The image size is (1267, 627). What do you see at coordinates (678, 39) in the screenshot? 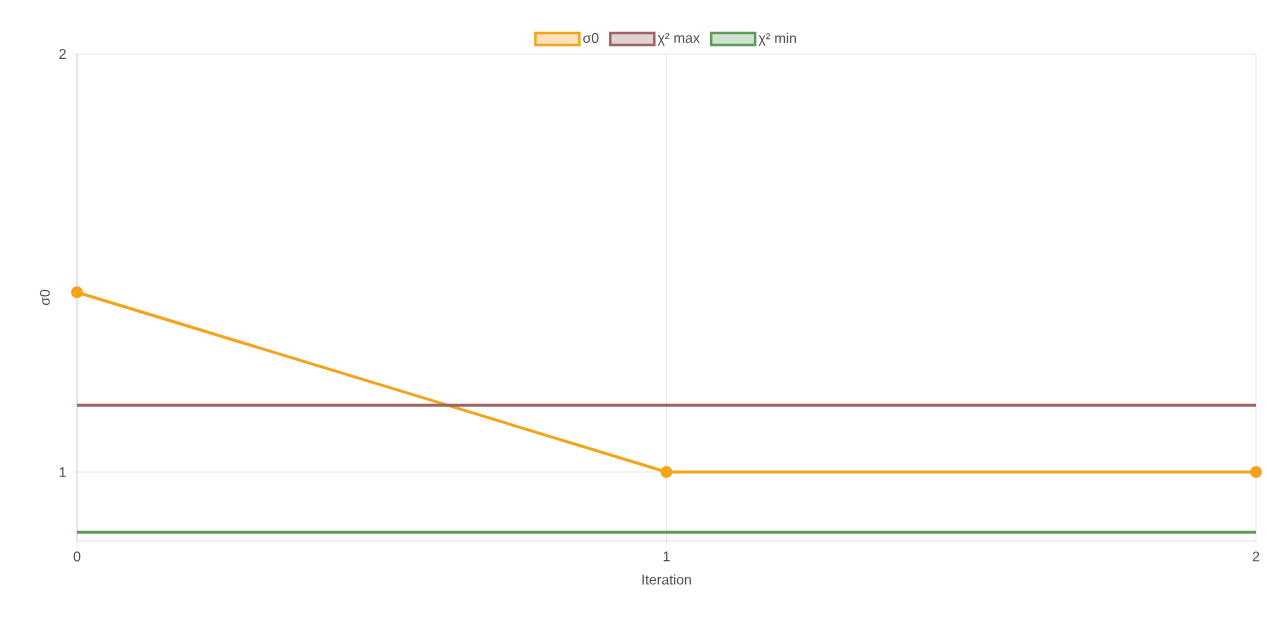
I see `legend-label: χ² max` at bounding box center [678, 39].